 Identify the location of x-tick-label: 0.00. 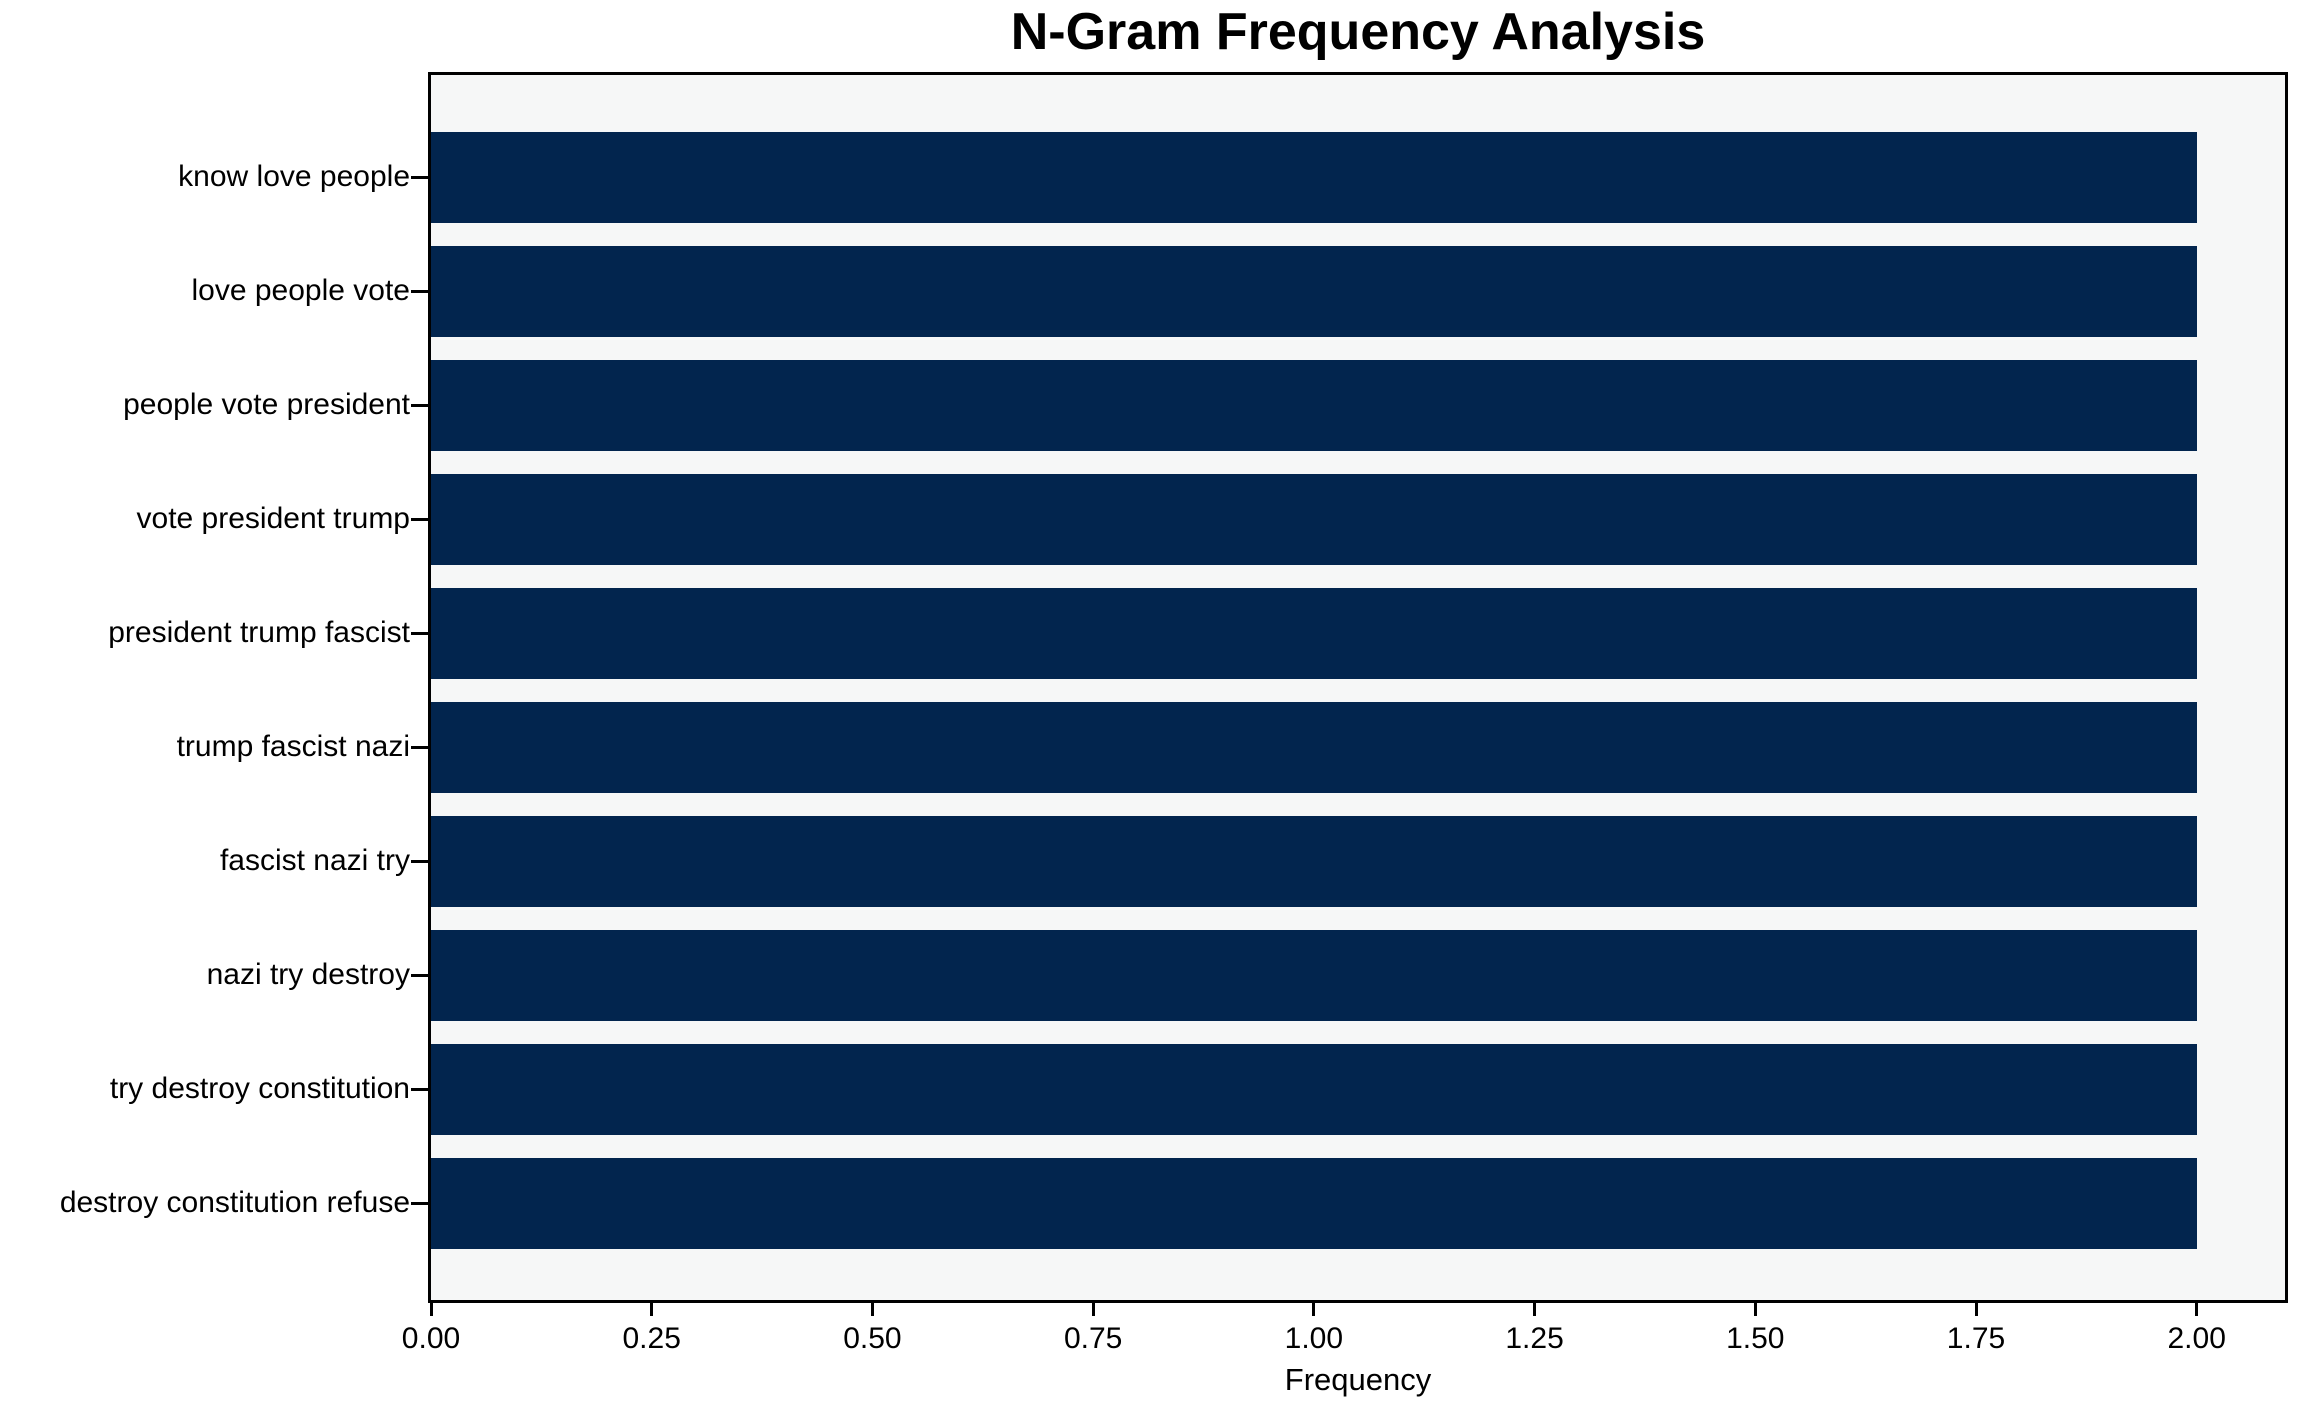
(431, 1338).